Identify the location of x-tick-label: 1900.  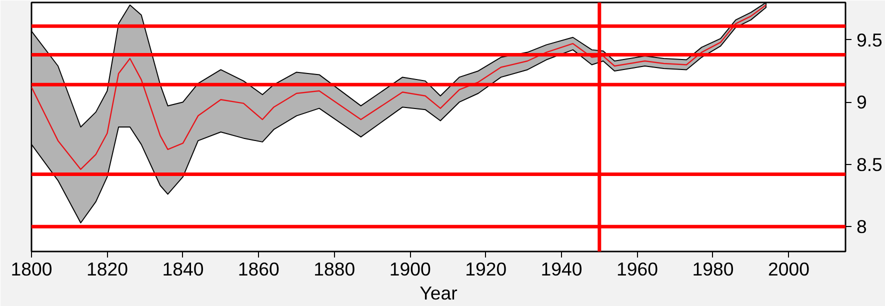
(410, 269).